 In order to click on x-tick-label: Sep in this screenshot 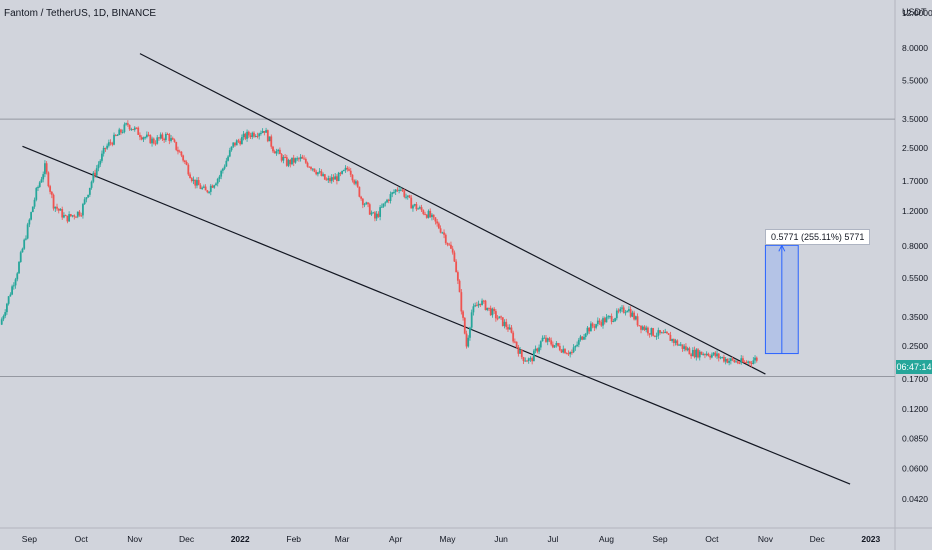, I will do `click(659, 539)`.